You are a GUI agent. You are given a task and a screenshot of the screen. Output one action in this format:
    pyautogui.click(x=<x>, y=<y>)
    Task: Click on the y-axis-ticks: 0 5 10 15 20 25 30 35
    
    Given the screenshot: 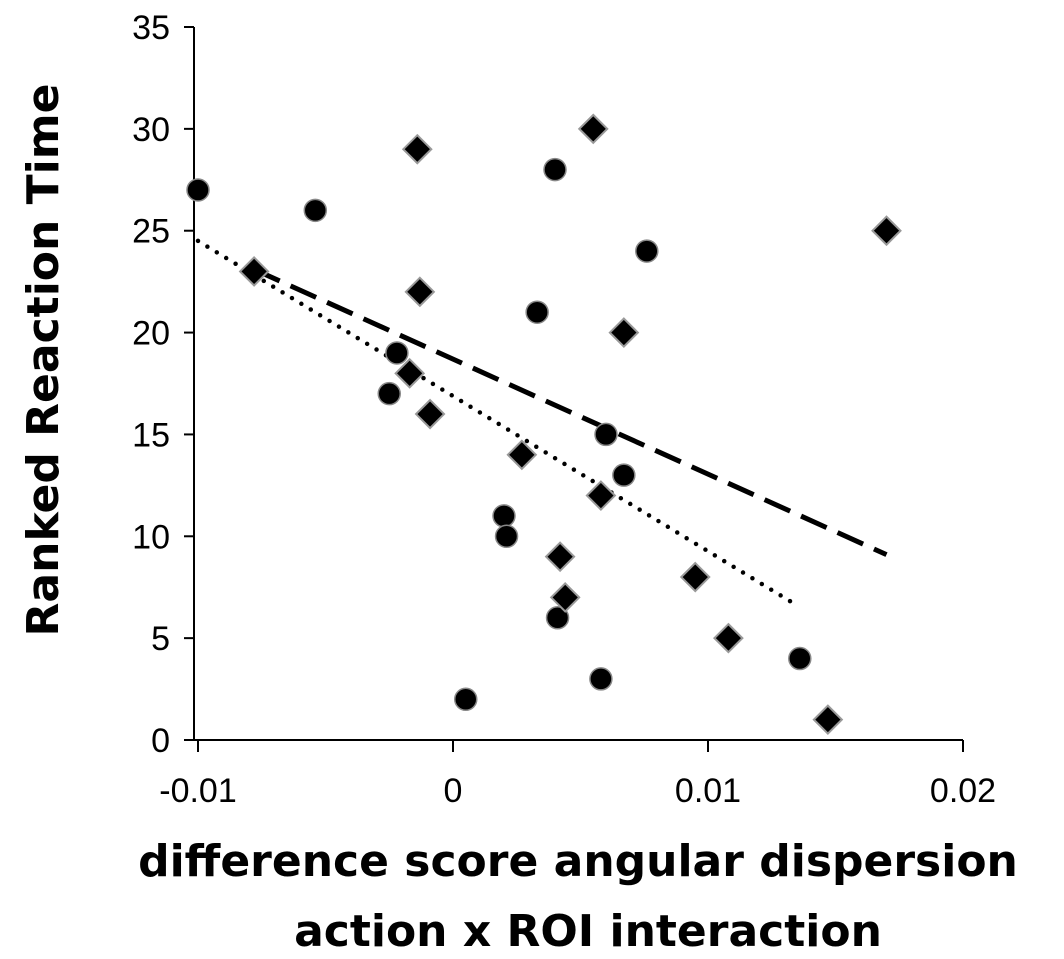 What is the action you would take?
    pyautogui.click(x=163, y=384)
    